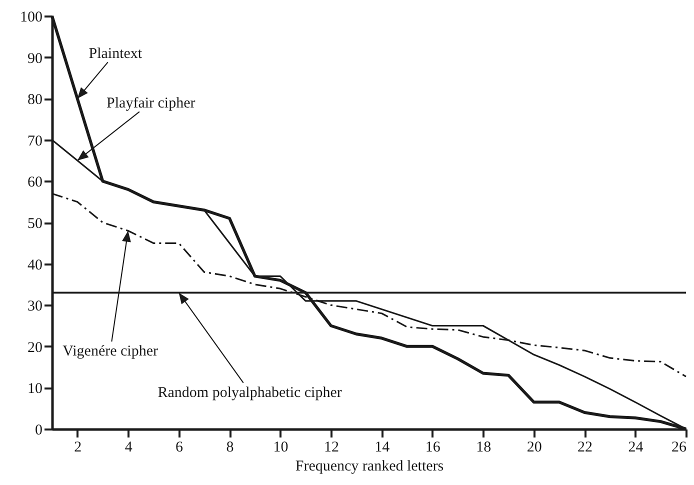 The image size is (694, 485). What do you see at coordinates (280, 448) in the screenshot?
I see `x-tick-label: 10` at bounding box center [280, 448].